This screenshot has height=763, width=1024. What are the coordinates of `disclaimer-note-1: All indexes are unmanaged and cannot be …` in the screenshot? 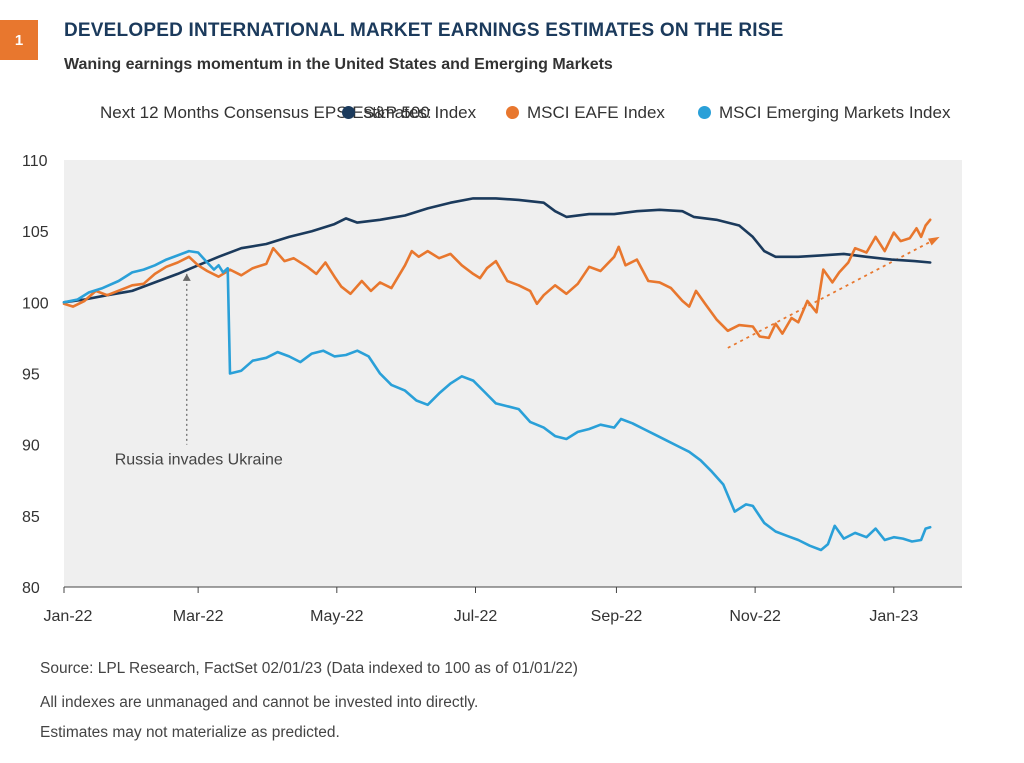 It's located at (259, 702).